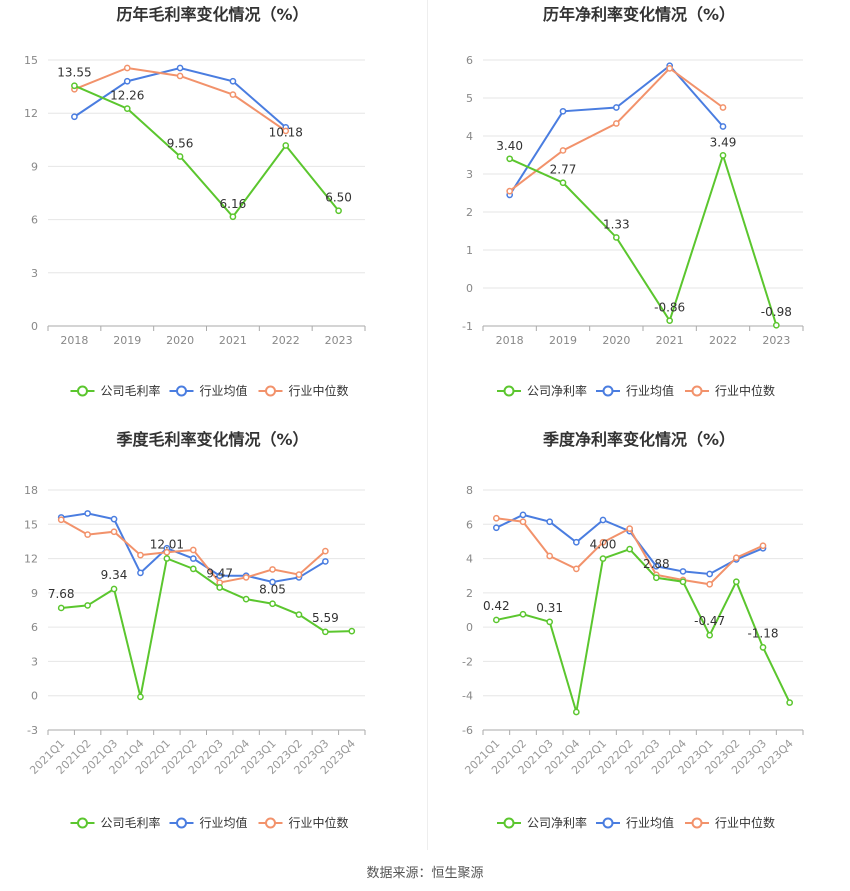 The width and height of the screenshot is (850, 891). Describe the element at coordinates (616, 224) in the screenshot. I see `data-label: 1.33` at that location.